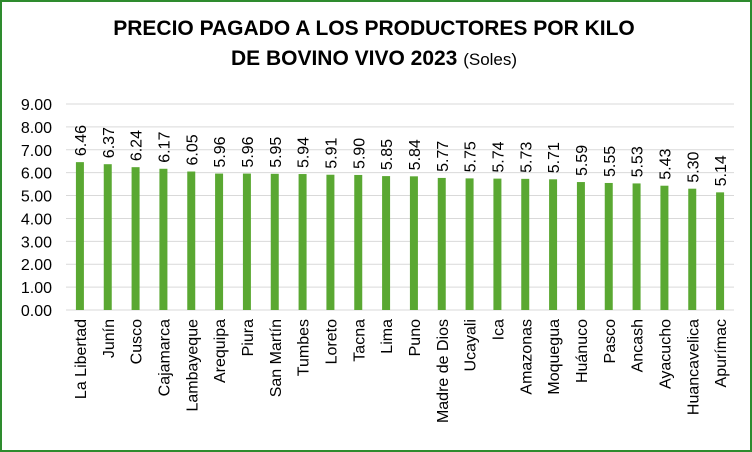  Describe the element at coordinates (554, 357) in the screenshot. I see `x-tick-label: Moquegua` at that location.